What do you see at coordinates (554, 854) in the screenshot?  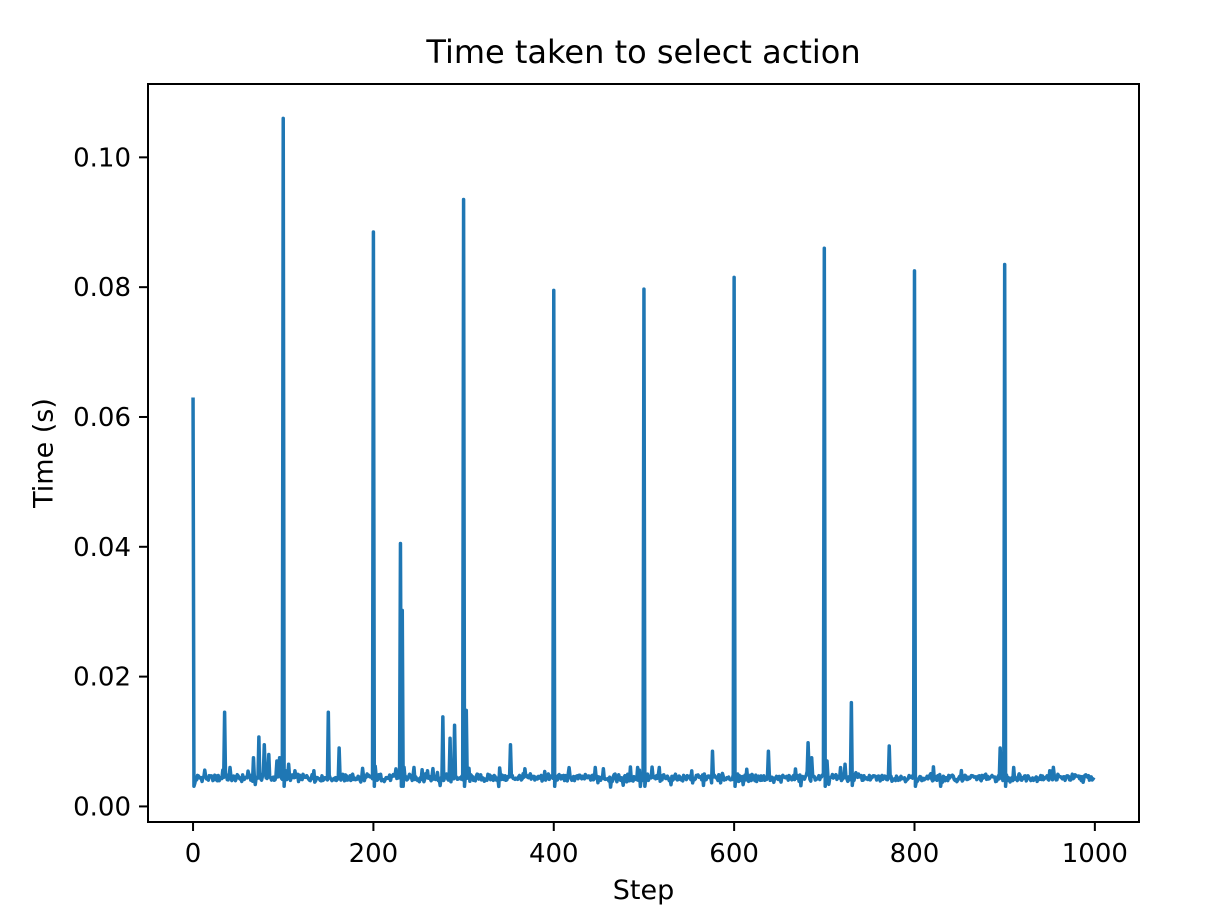 I see `x-tick-label: 400` at bounding box center [554, 854].